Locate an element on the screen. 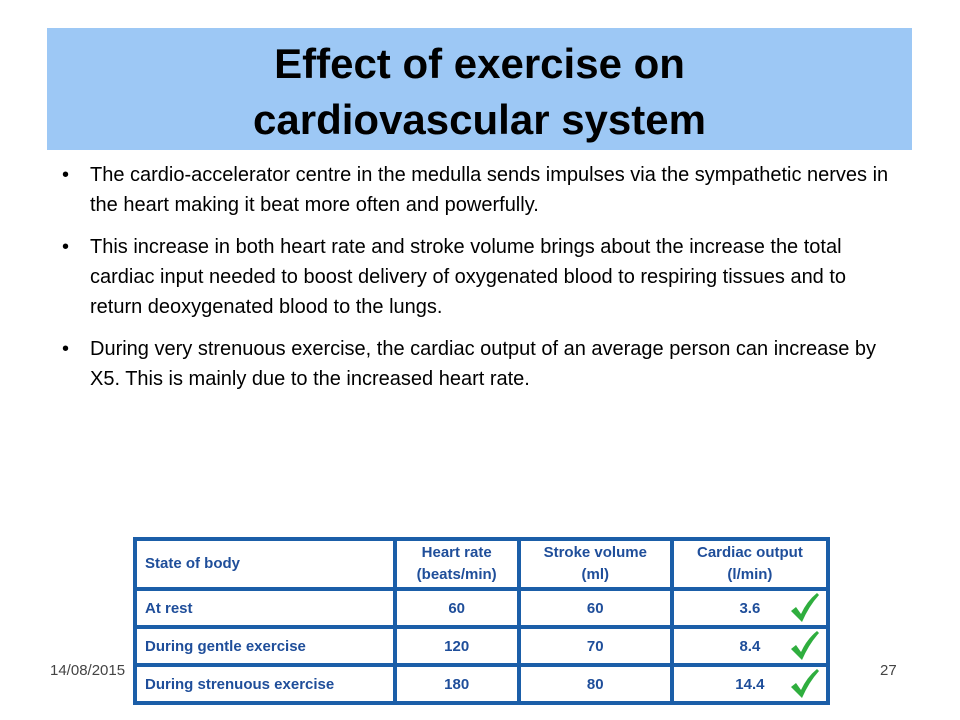  header-text: (beats/min) is located at coordinates (456, 574).